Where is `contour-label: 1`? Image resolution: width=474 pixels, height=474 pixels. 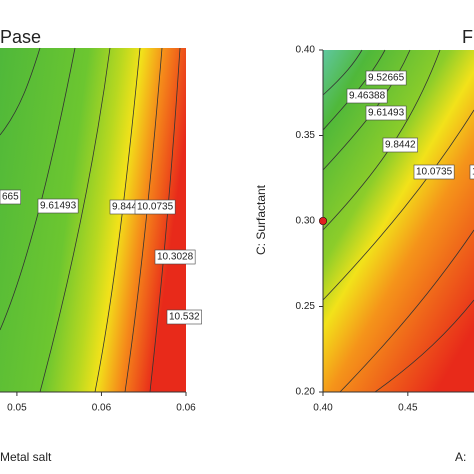
contour-label: 1 is located at coordinates (473, 172).